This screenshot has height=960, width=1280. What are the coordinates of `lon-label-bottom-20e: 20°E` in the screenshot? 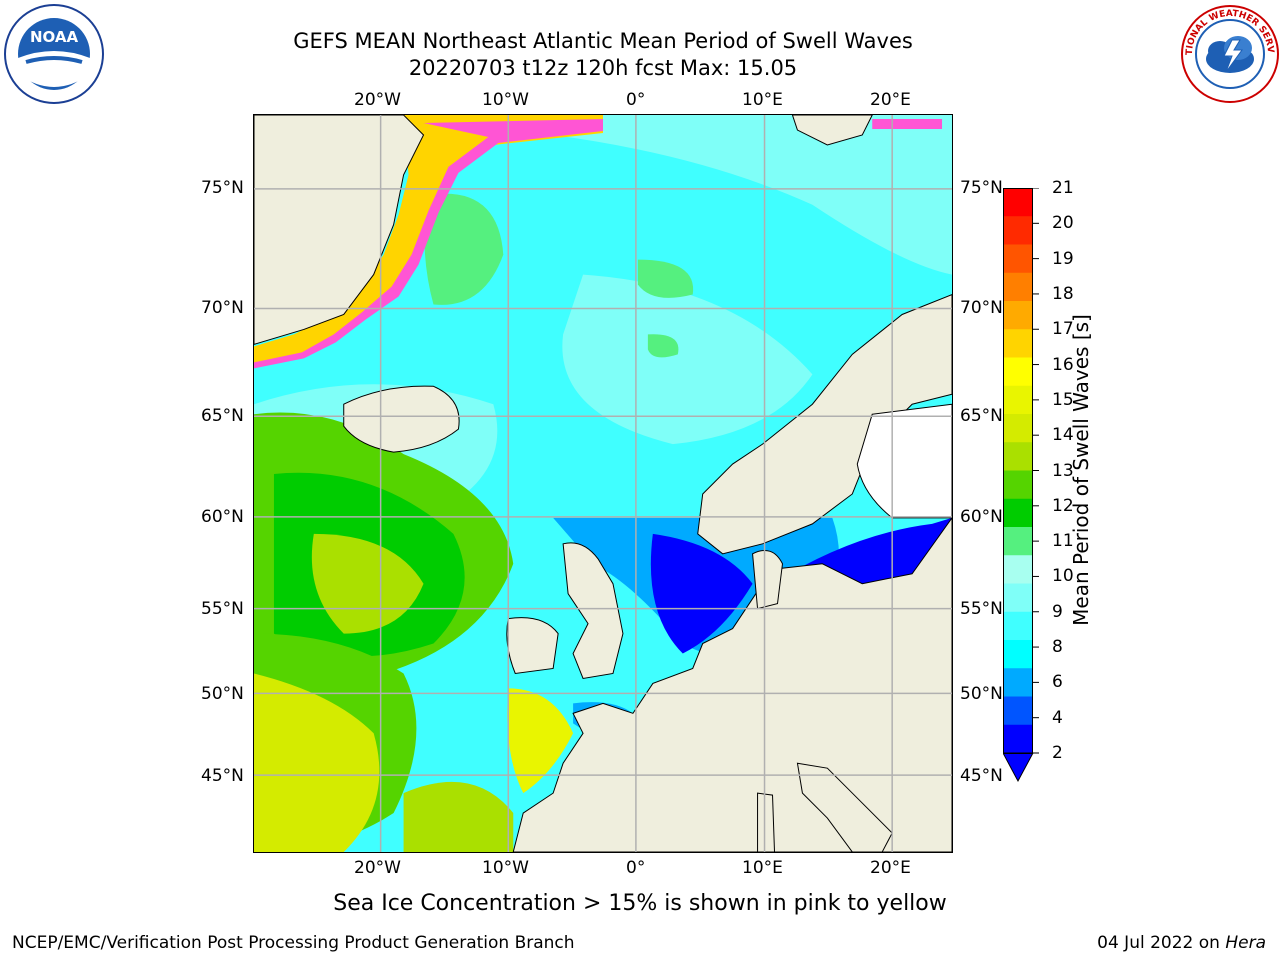 It's located at (890, 868).